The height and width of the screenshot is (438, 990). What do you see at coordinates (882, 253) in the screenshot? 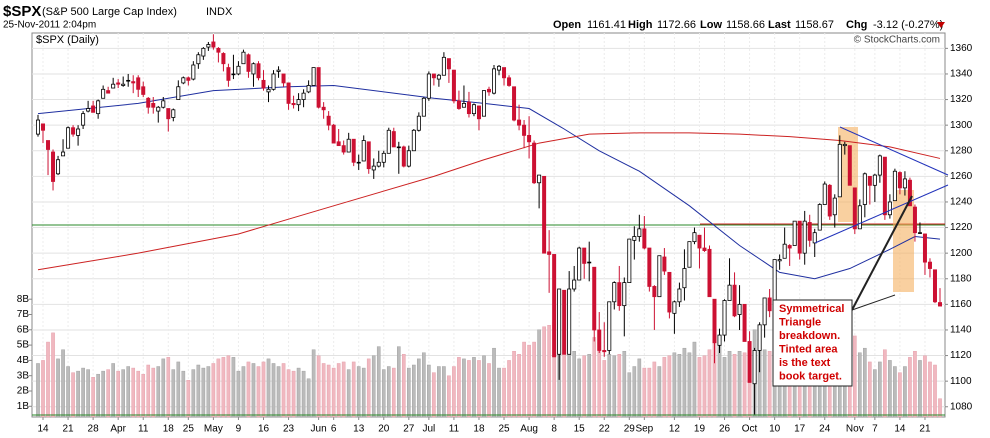
I see `pointer` at bounding box center [882, 253].